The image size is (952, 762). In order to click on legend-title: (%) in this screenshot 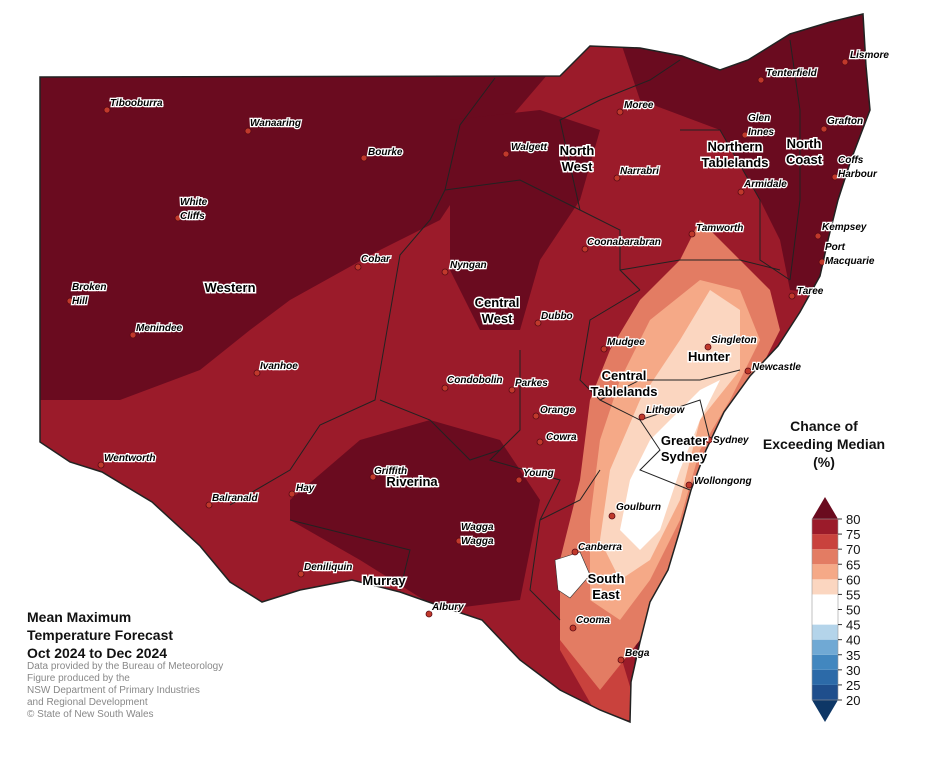, I will do `click(824, 462)`.